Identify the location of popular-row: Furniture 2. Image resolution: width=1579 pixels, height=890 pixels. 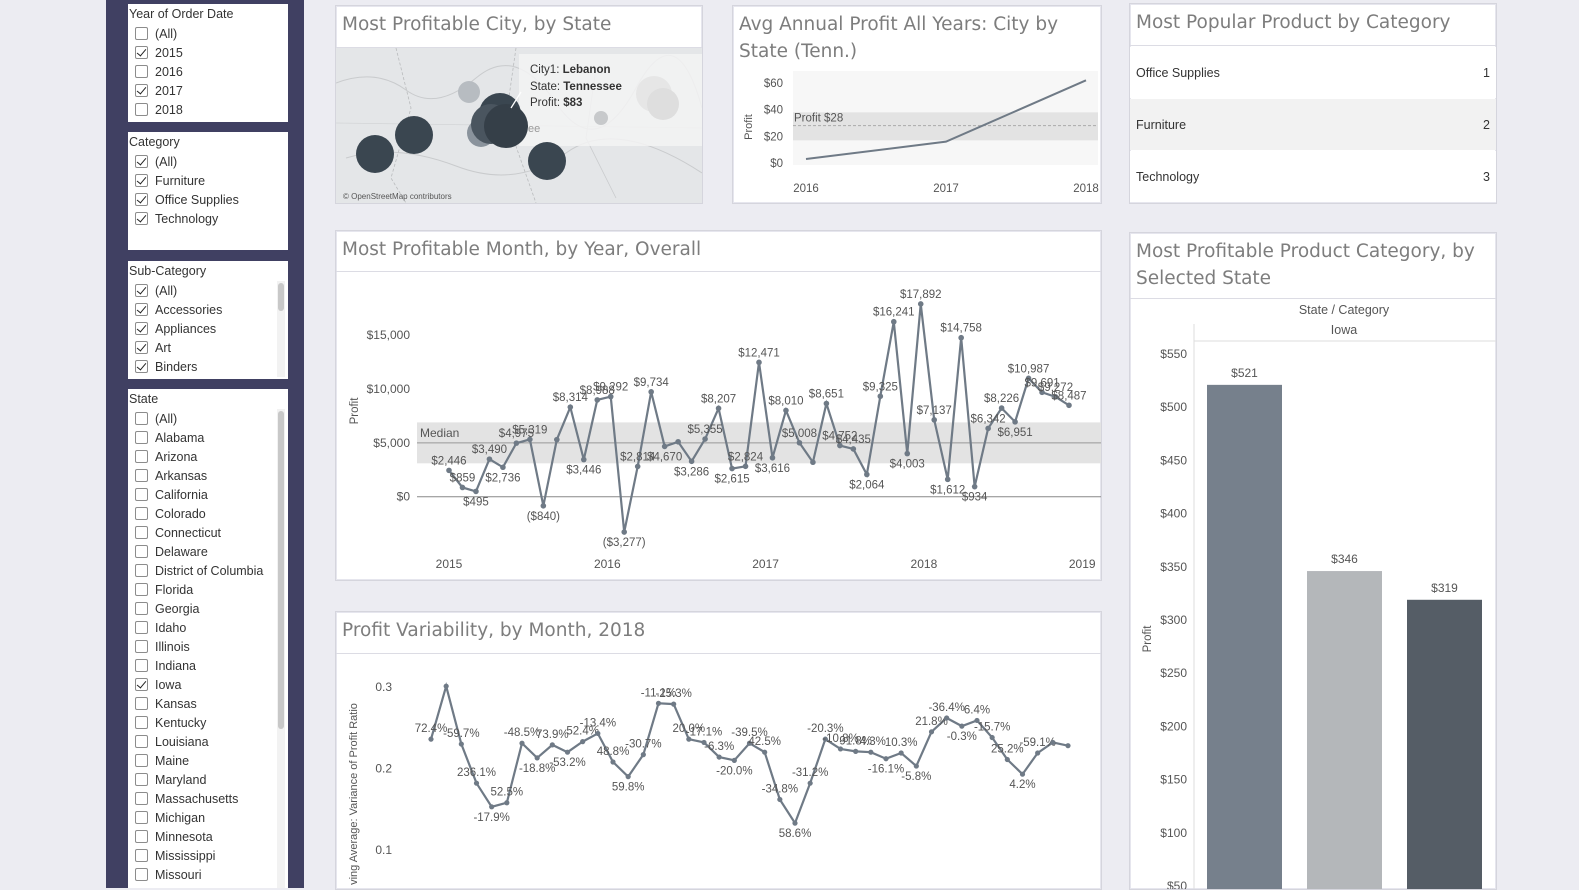
(1313, 124).